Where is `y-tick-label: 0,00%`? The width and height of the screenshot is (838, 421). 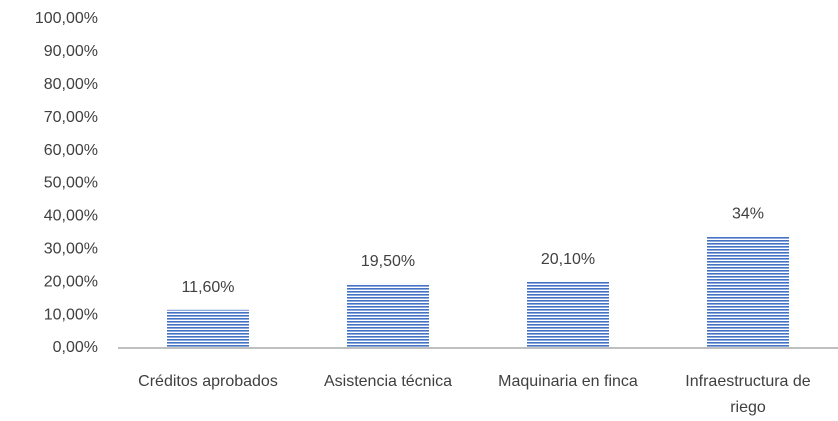
y-tick-label: 0,00% is located at coordinates (75, 347).